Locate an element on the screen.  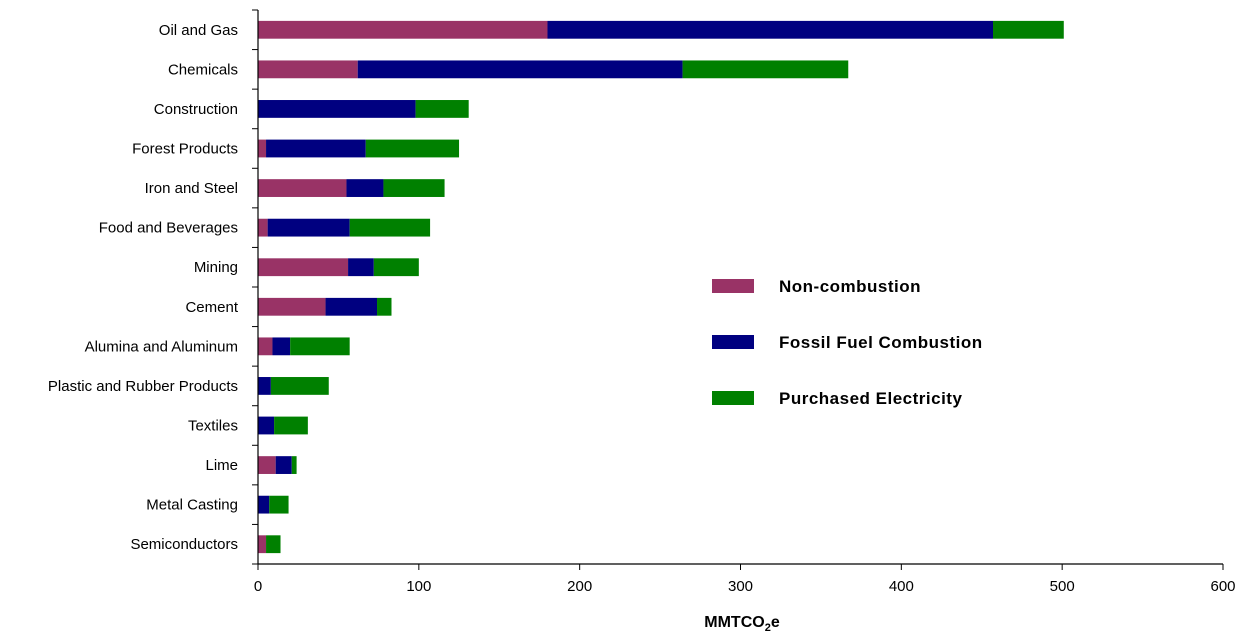
category-label: Iron and Steel is located at coordinates (191, 188).